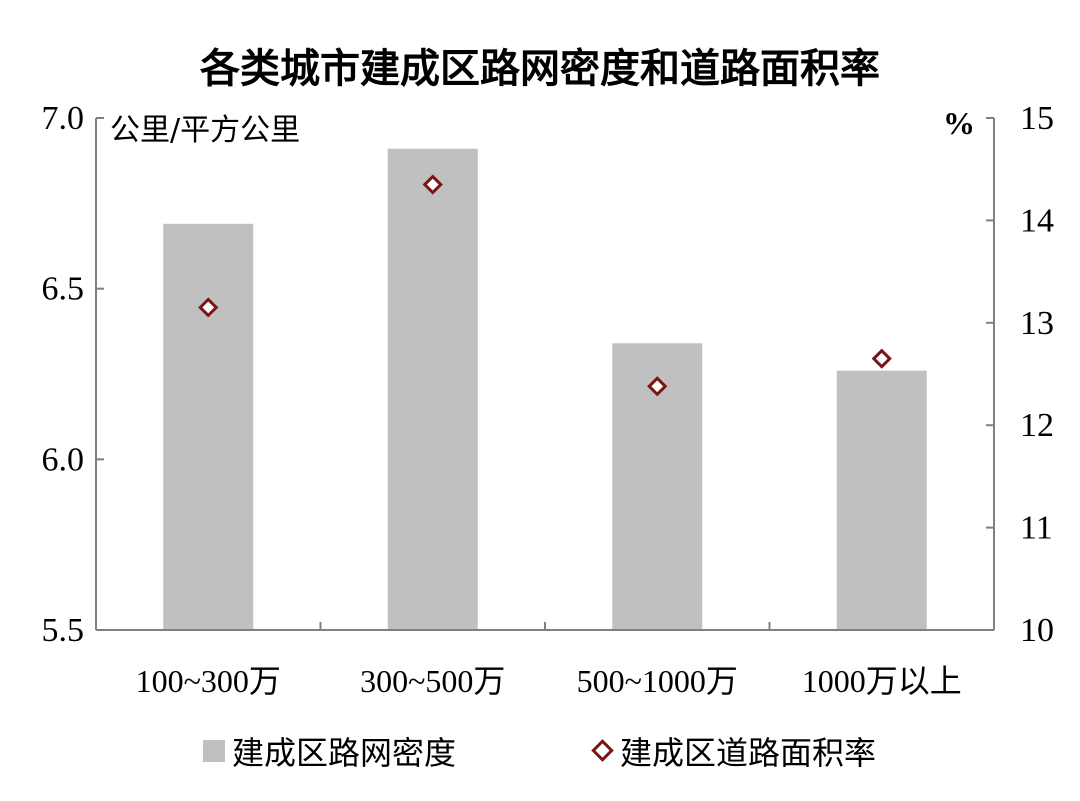 This screenshot has width=1080, height=801. What do you see at coordinates (882, 681) in the screenshot?
I see `category-label: 1000万以上` at bounding box center [882, 681].